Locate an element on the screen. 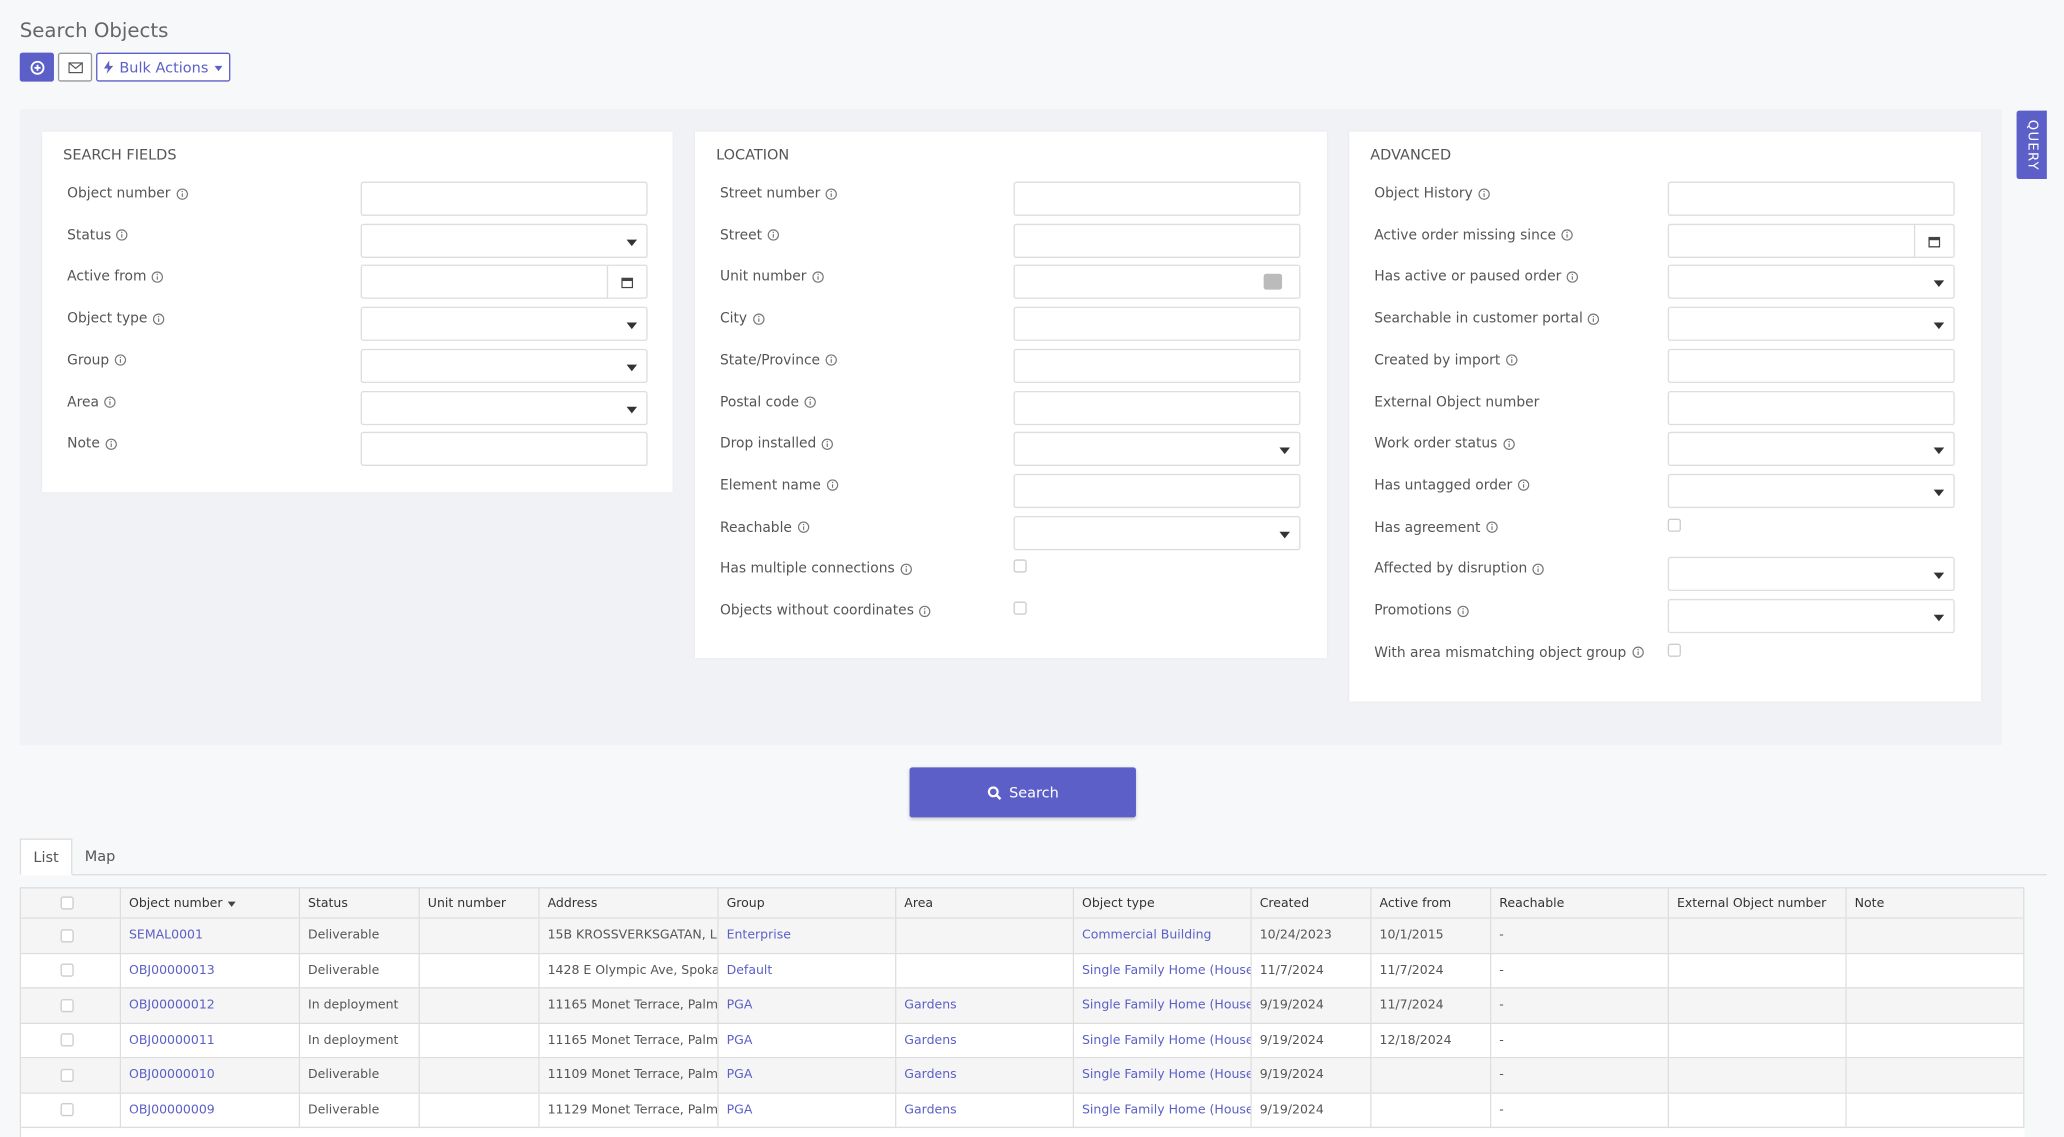 Image resolution: width=2064 pixels, height=1137 pixels. table-cell: 10/24/2023 is located at coordinates (1311, 936).